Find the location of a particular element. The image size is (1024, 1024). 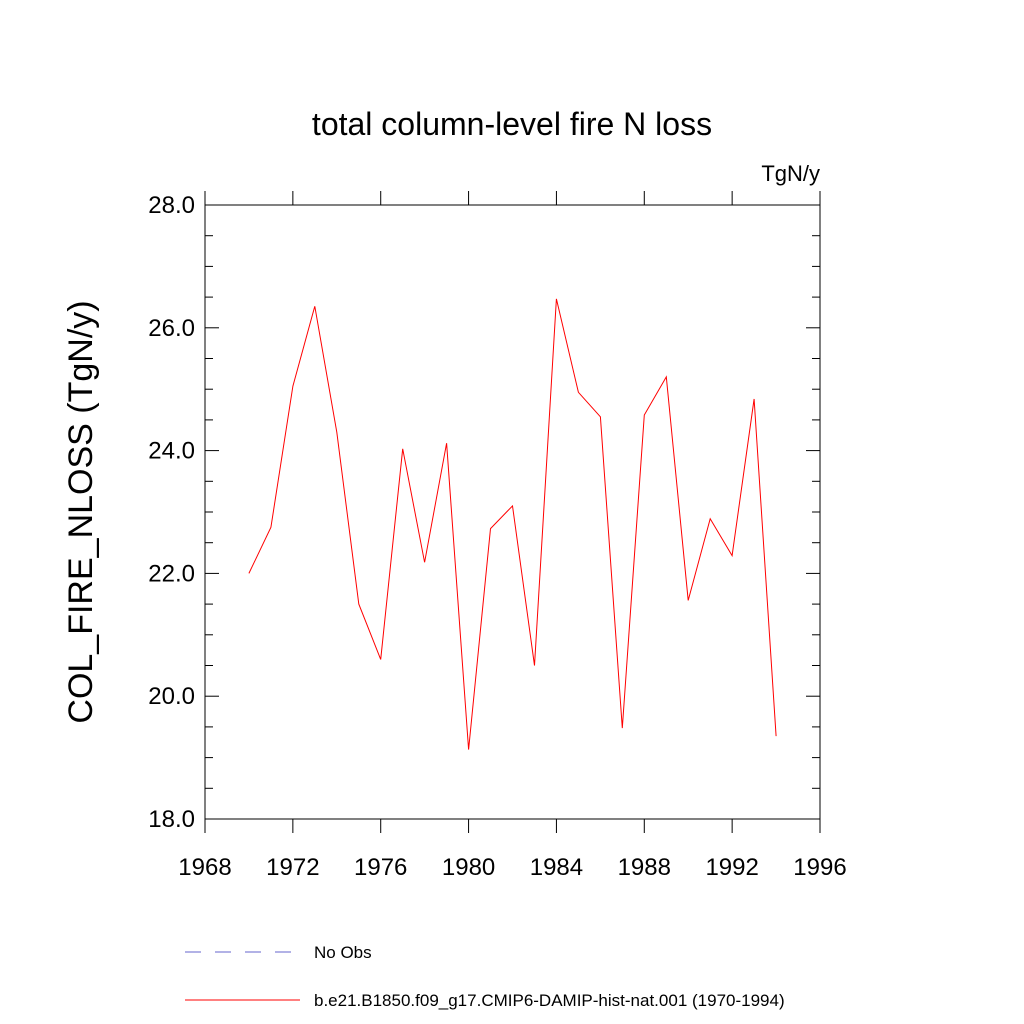

x-tick-label: 1996 is located at coordinates (819, 867).